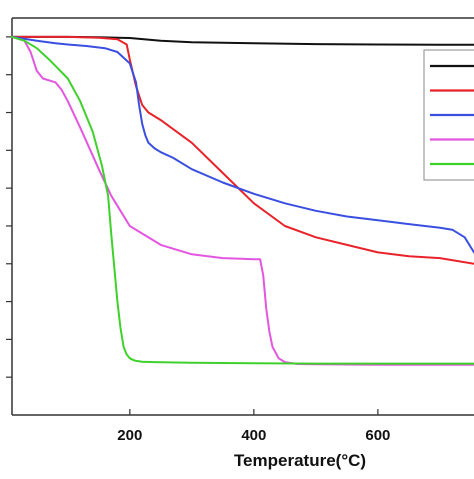 The image size is (474, 479). Describe the element at coordinates (377, 435) in the screenshot. I see `x-tick-label: 600` at that location.